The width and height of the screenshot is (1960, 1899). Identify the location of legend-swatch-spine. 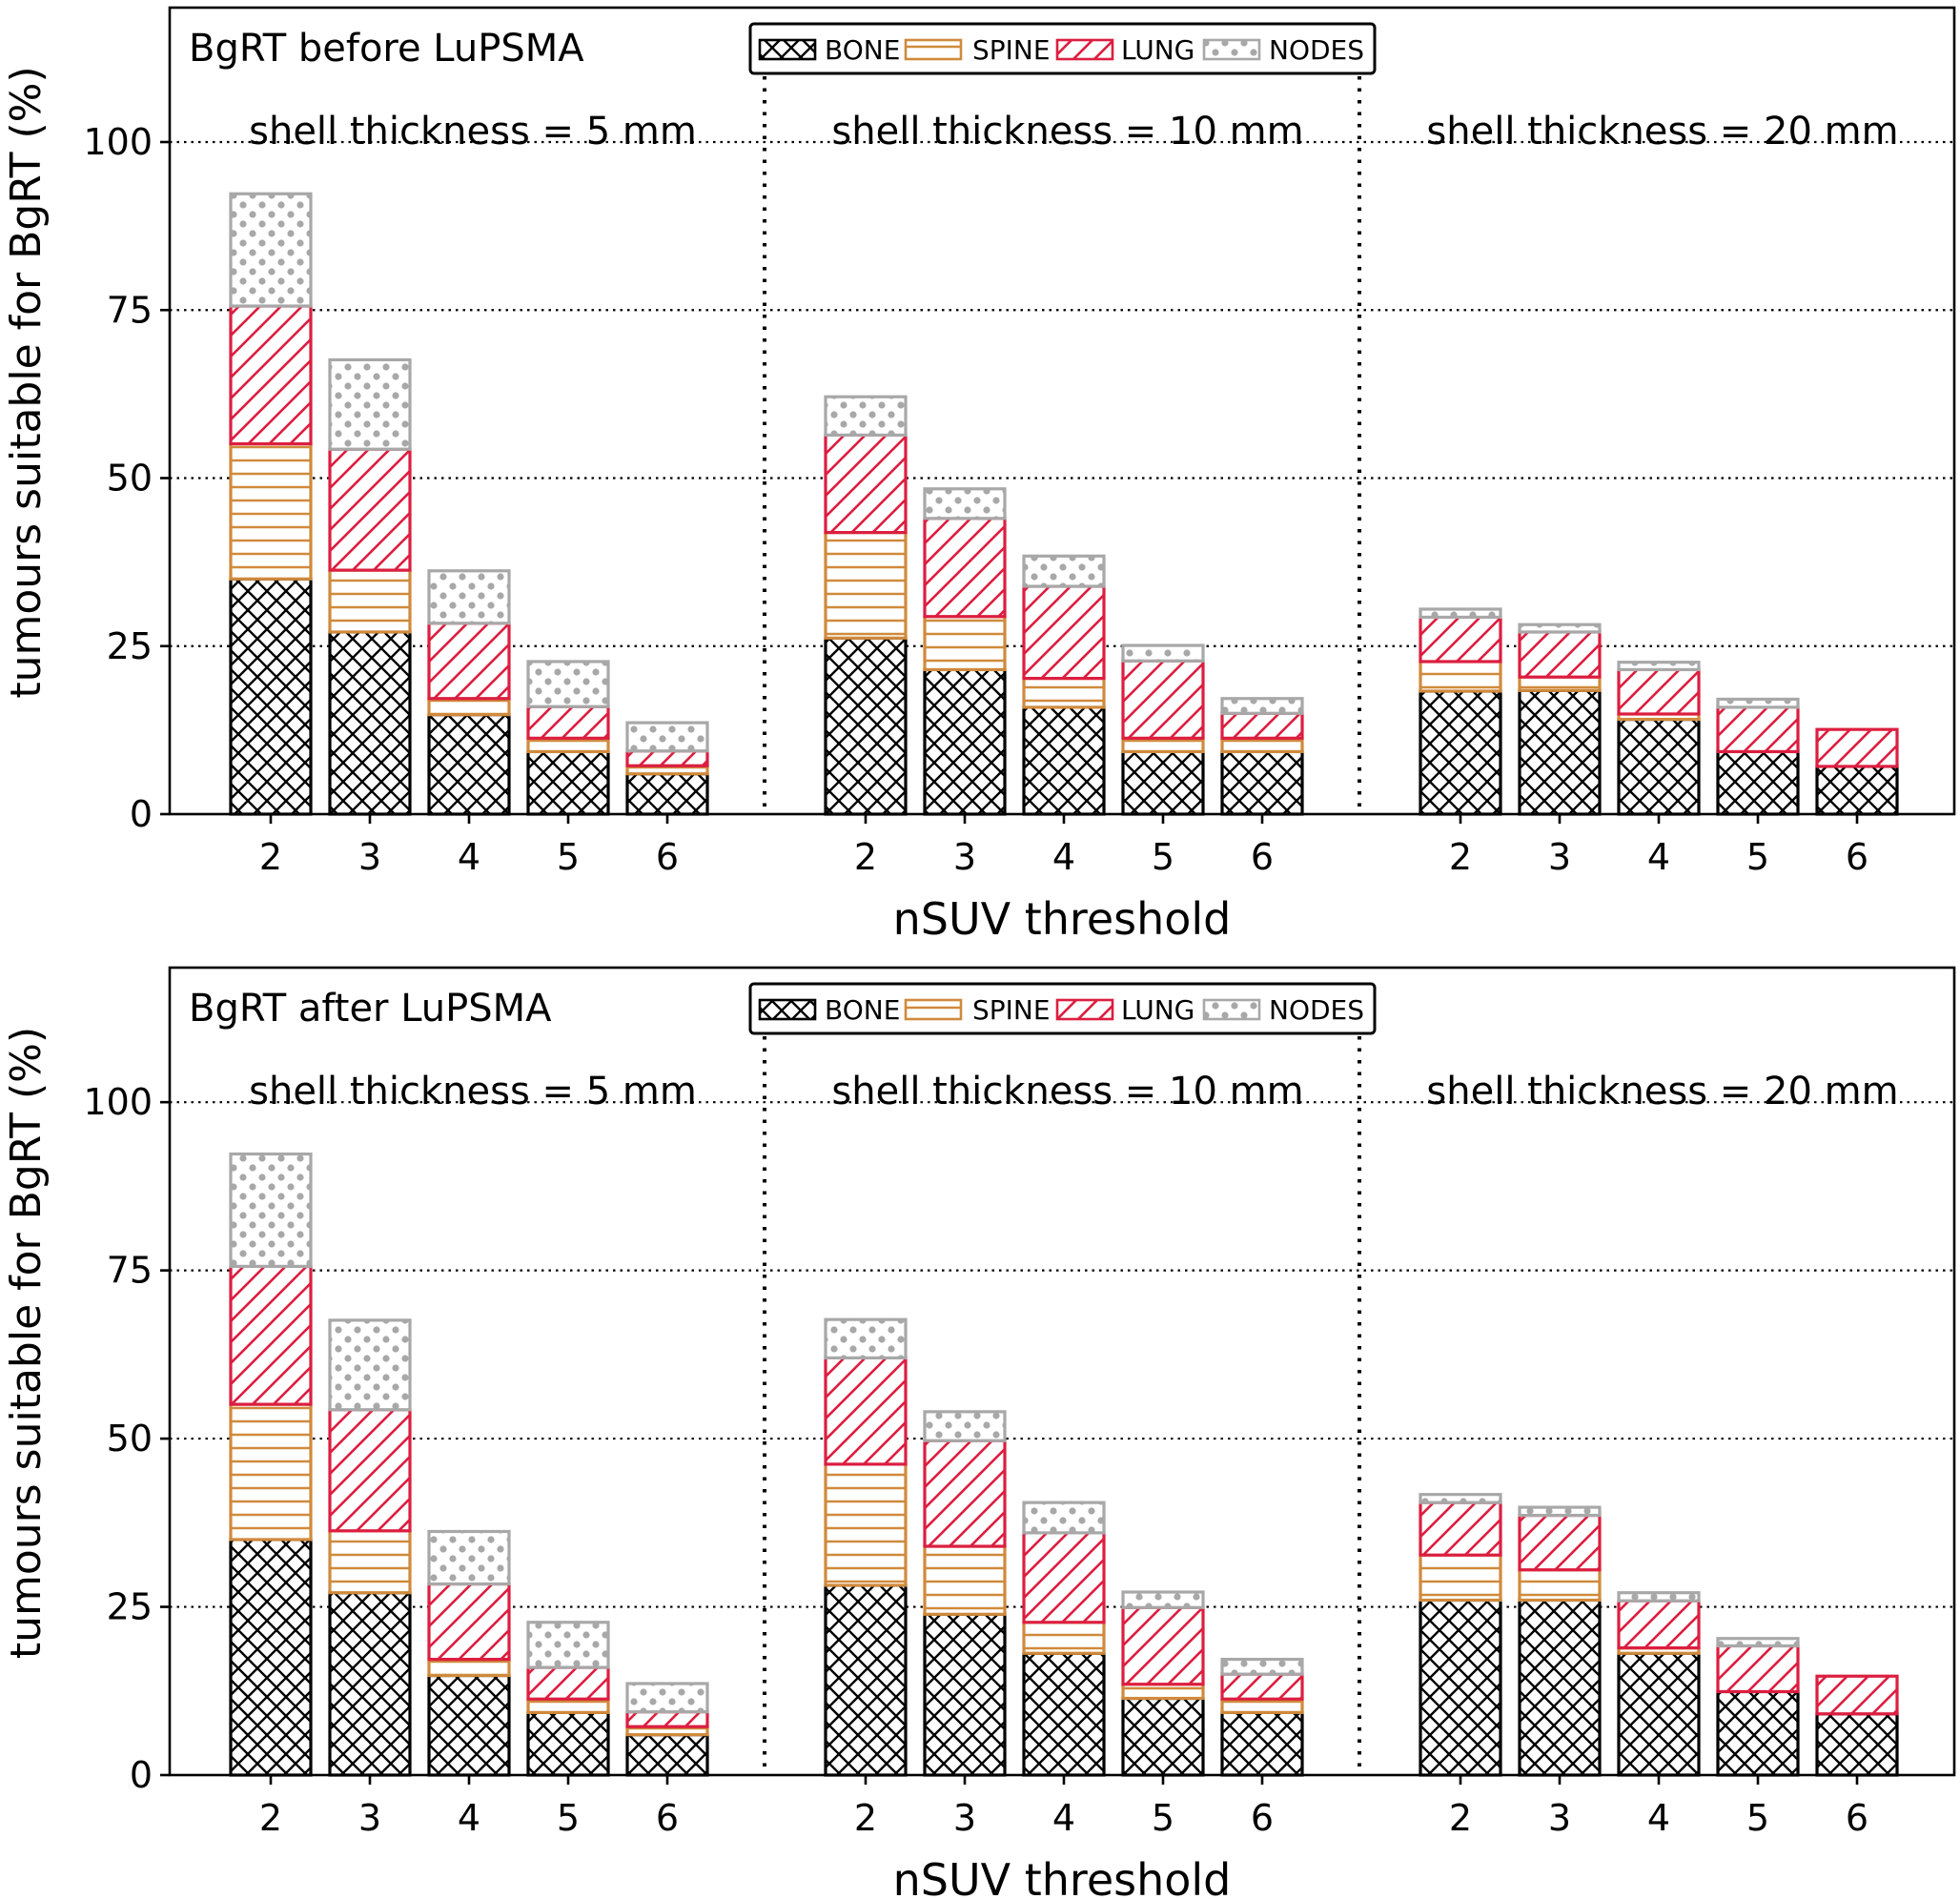
(933, 49).